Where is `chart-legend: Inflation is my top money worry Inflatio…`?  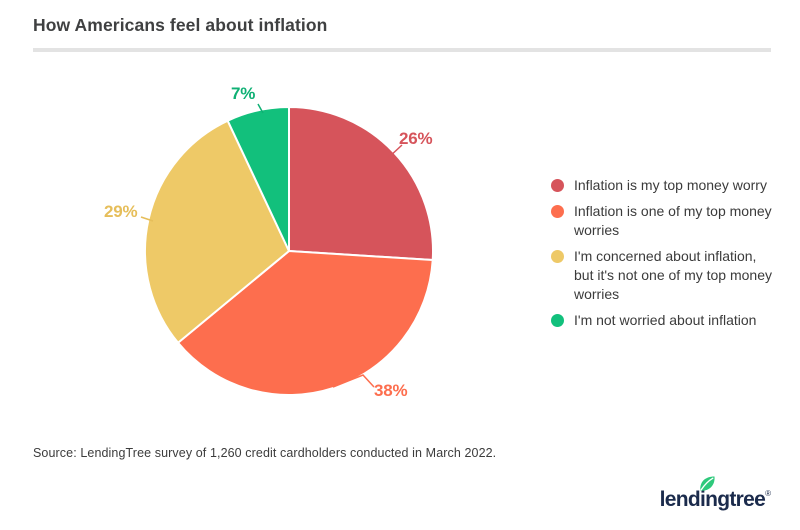 chart-legend: Inflation is my top money worry Inflatio… is located at coordinates (661, 253).